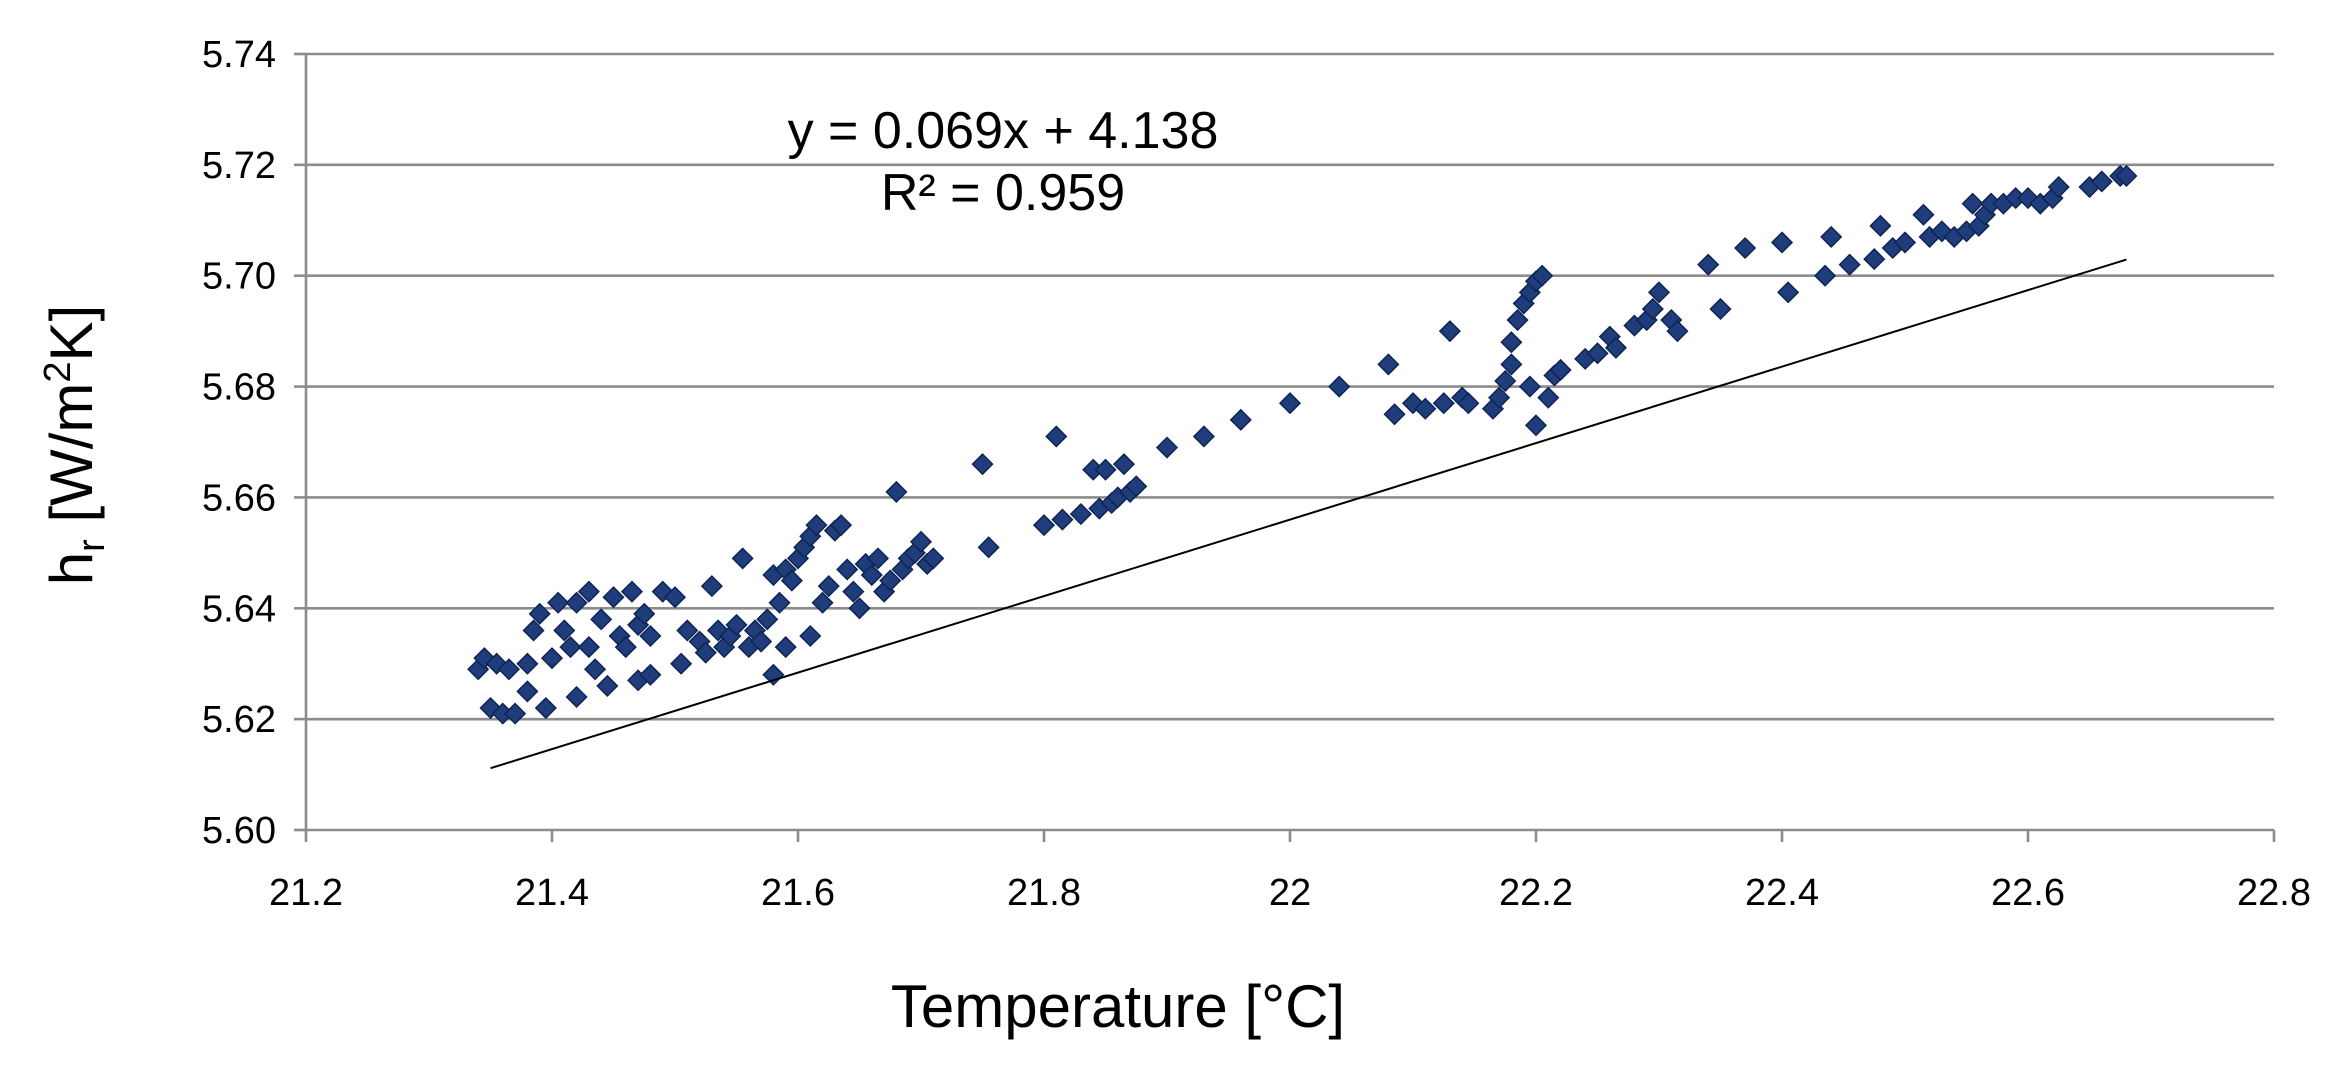  Describe the element at coordinates (71, 333) in the screenshot. I see `y-axis-title-unit-suffix: K]` at that location.